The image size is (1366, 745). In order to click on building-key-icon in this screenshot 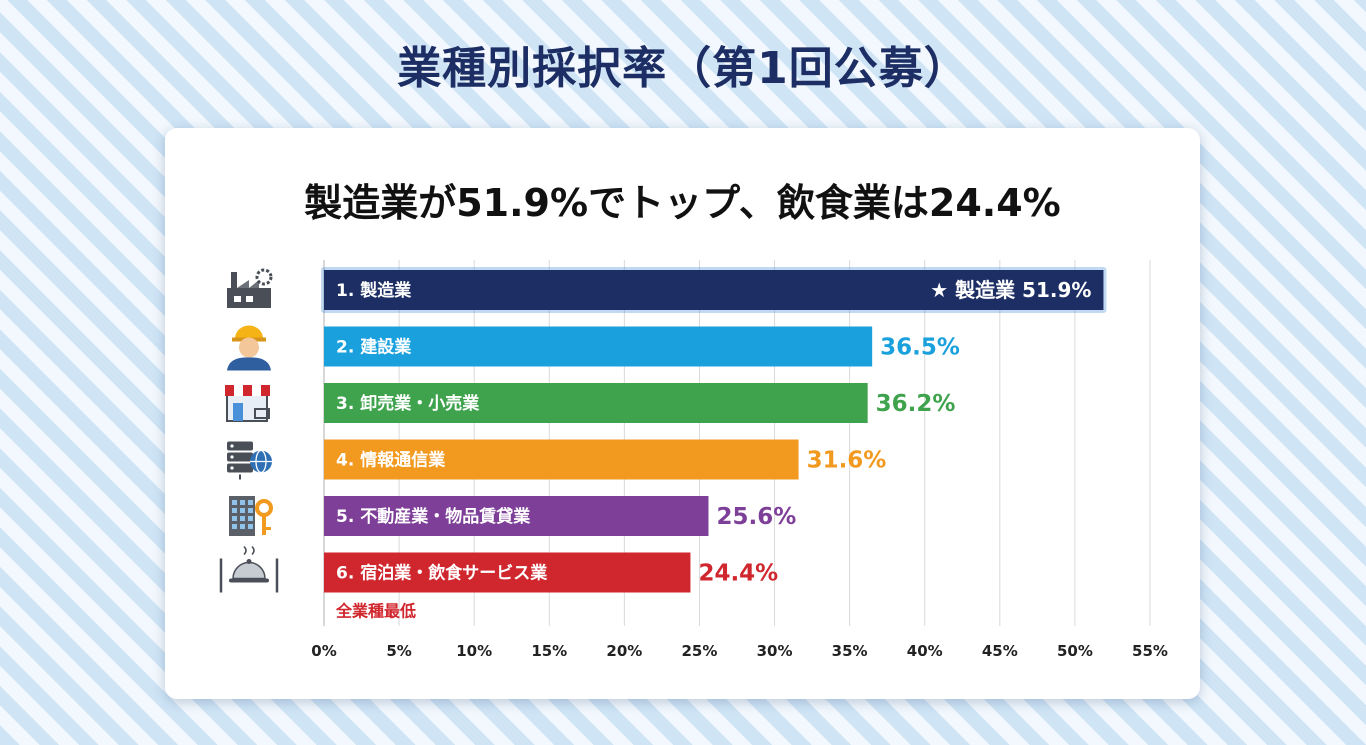, I will do `click(251, 516)`.